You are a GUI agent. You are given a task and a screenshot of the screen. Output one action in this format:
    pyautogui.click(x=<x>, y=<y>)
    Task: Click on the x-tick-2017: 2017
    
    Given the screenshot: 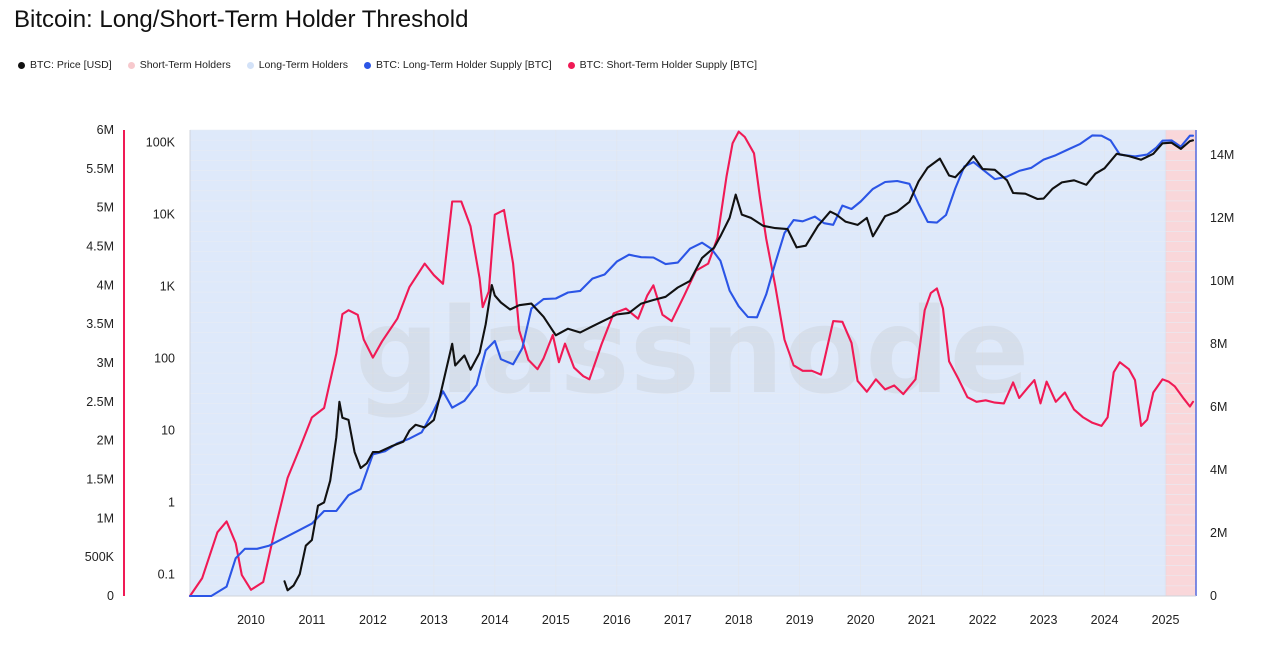 What is the action you would take?
    pyautogui.click(x=678, y=620)
    